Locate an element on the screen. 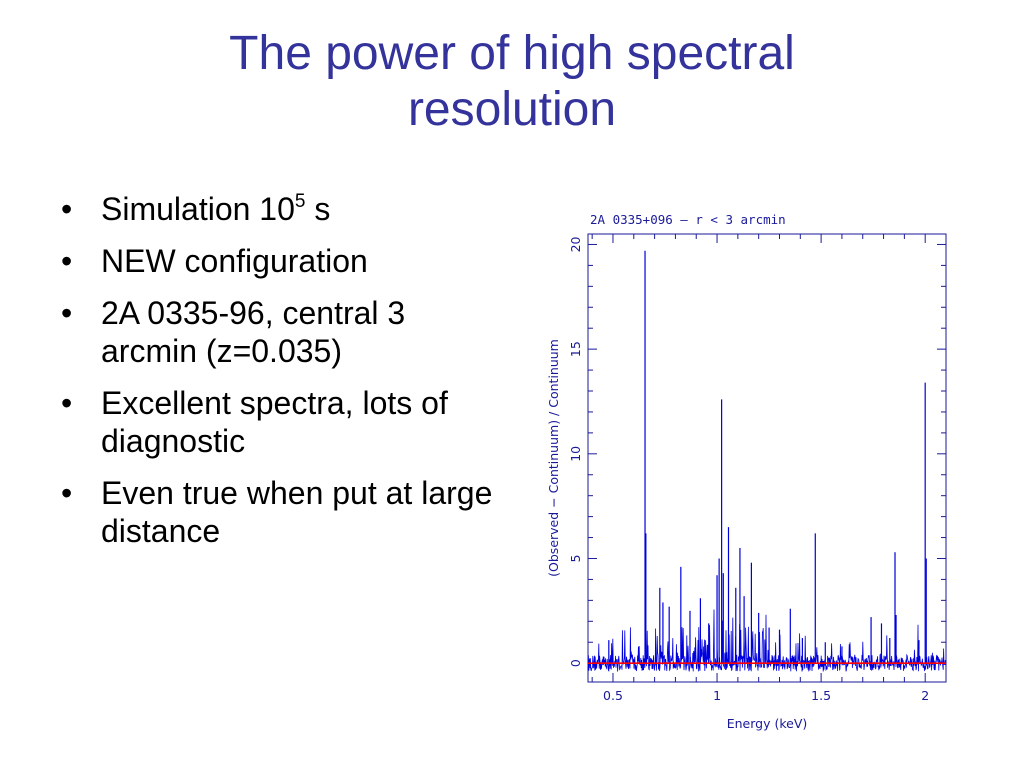  chart-title: 2A 0335+096 — r < 3 arcmin is located at coordinates (688, 219).